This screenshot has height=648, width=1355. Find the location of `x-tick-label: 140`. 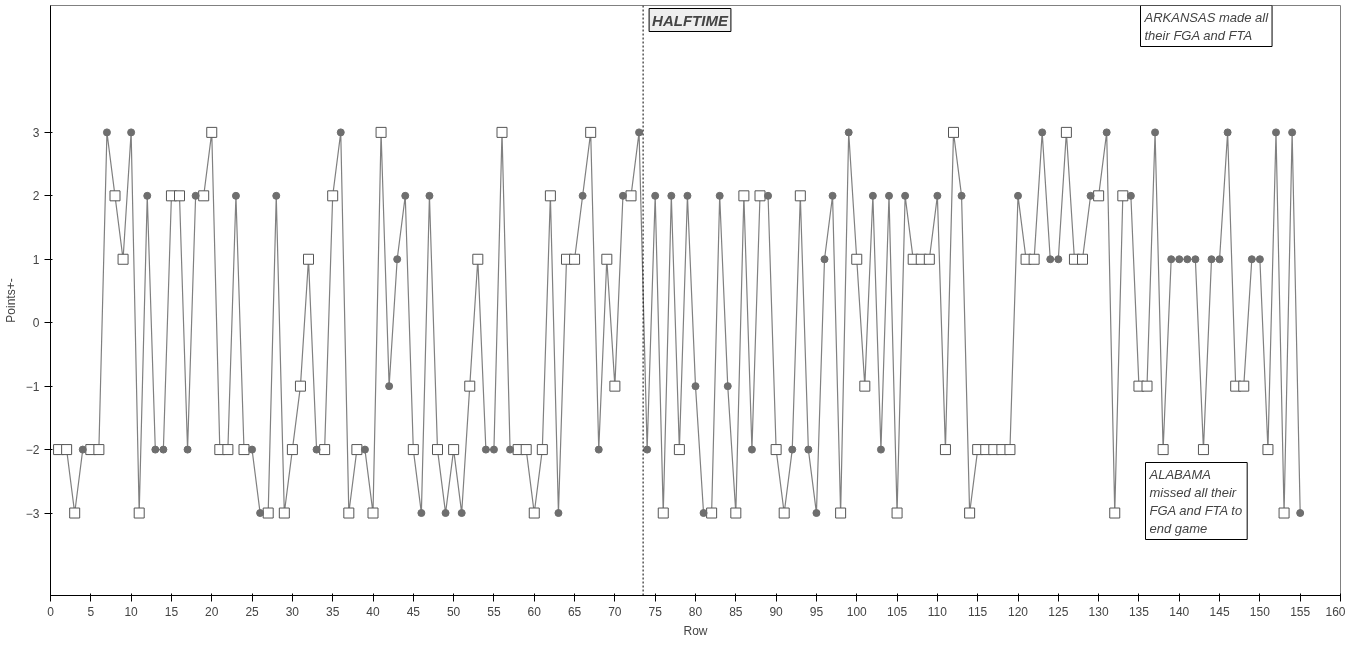

x-tick-label: 140 is located at coordinates (1179, 611).